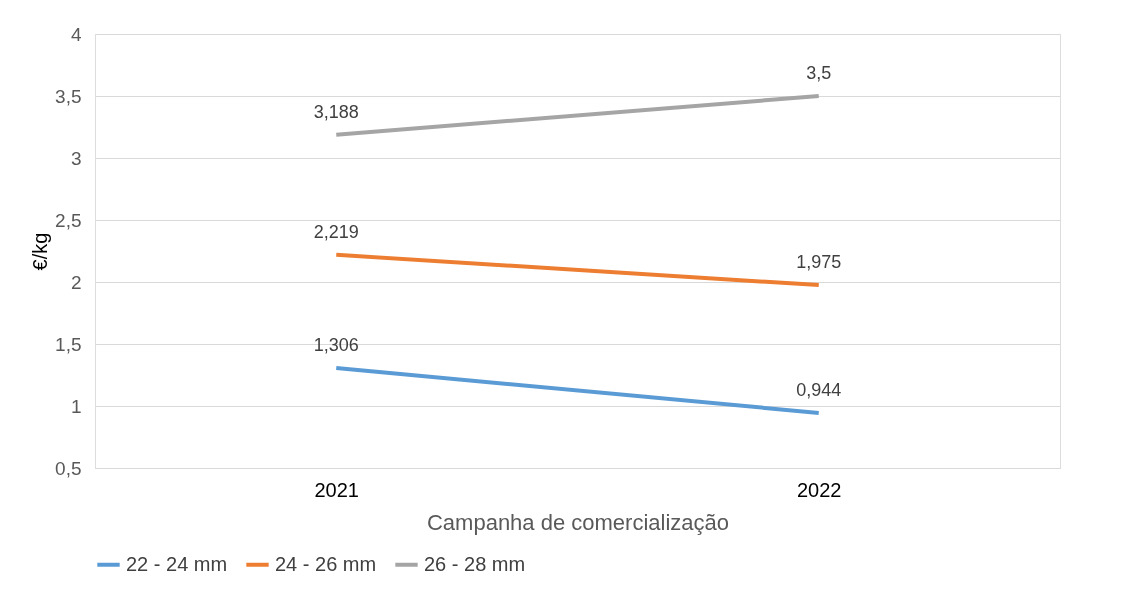 The image size is (1146, 608). Describe the element at coordinates (76, 158) in the screenshot. I see `y-tick-label: 3` at that location.